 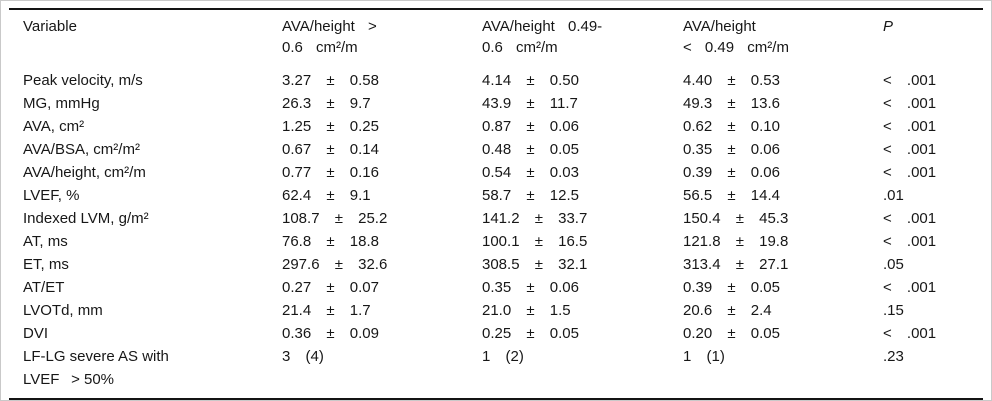 I want to click on group1-value: 0.36 ± 0.09, so click(x=330, y=333).